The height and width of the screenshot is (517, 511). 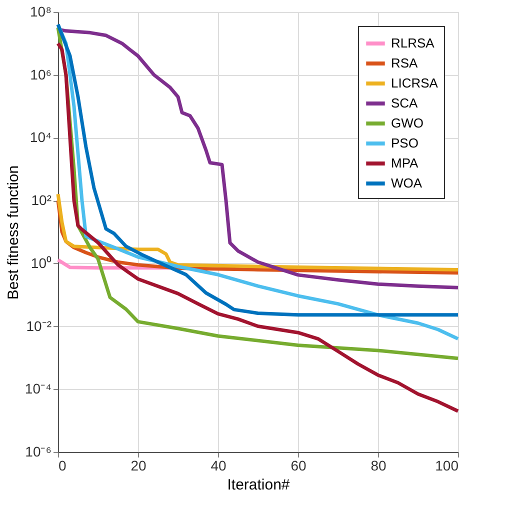 I want to click on x-axis-title: Iteration#, so click(x=258, y=485).